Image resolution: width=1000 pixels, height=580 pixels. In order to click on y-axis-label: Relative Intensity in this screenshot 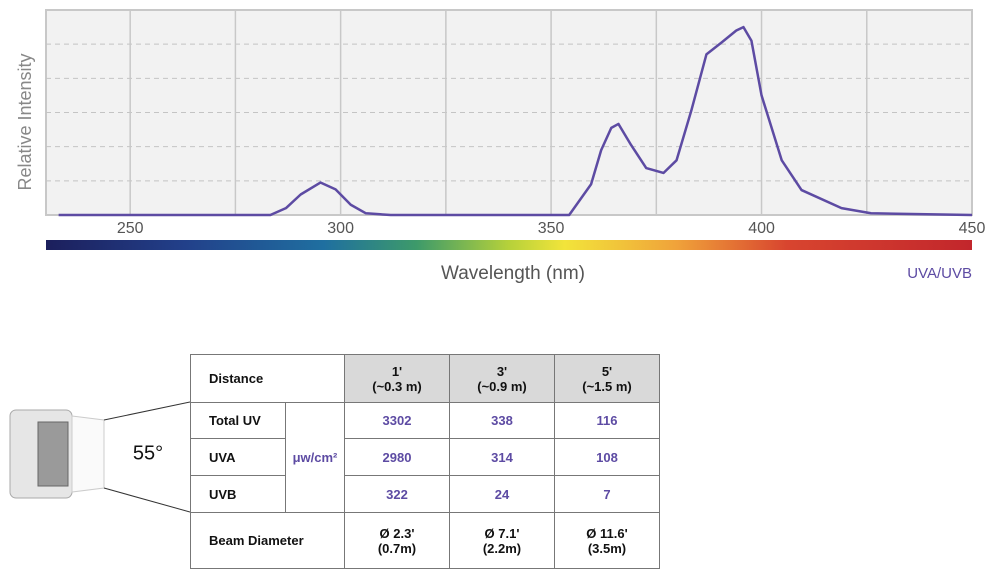, I will do `click(25, 121)`.